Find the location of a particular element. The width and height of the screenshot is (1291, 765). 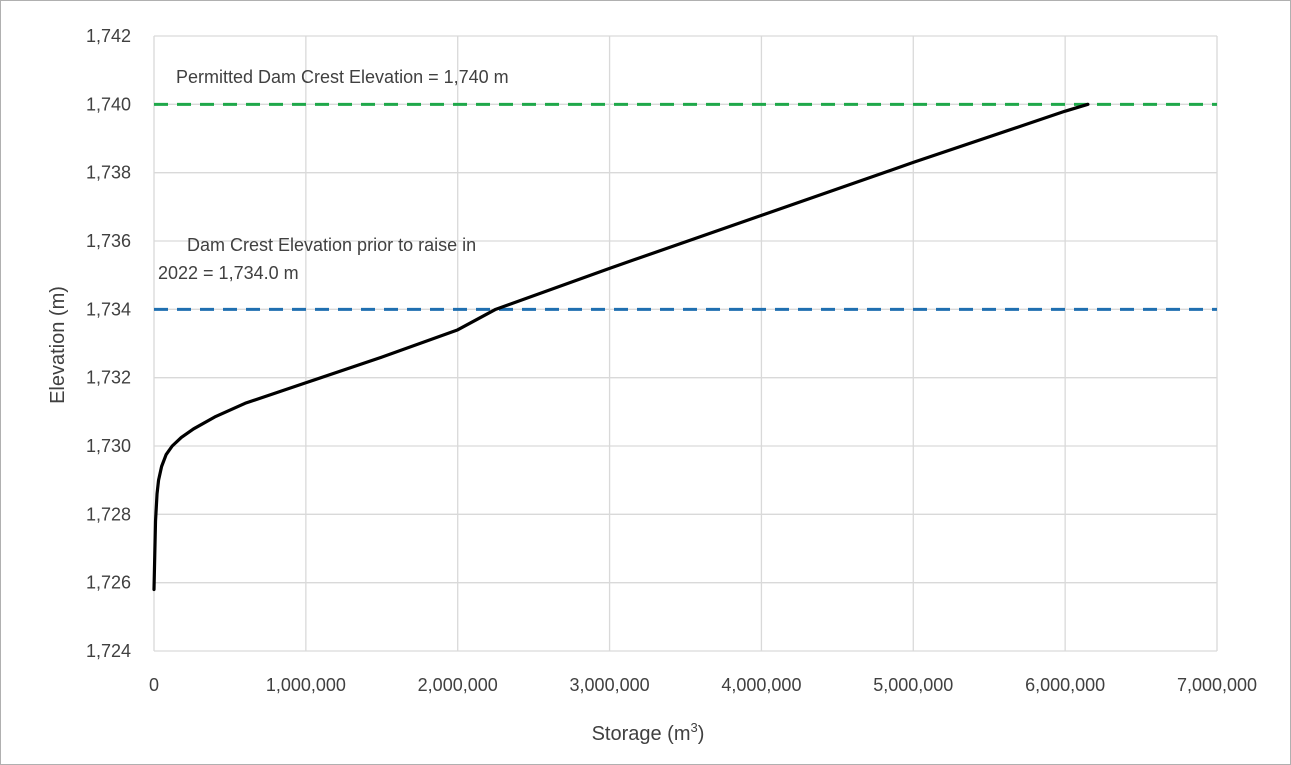

y-tick-label: 1,742 is located at coordinates (108, 36).